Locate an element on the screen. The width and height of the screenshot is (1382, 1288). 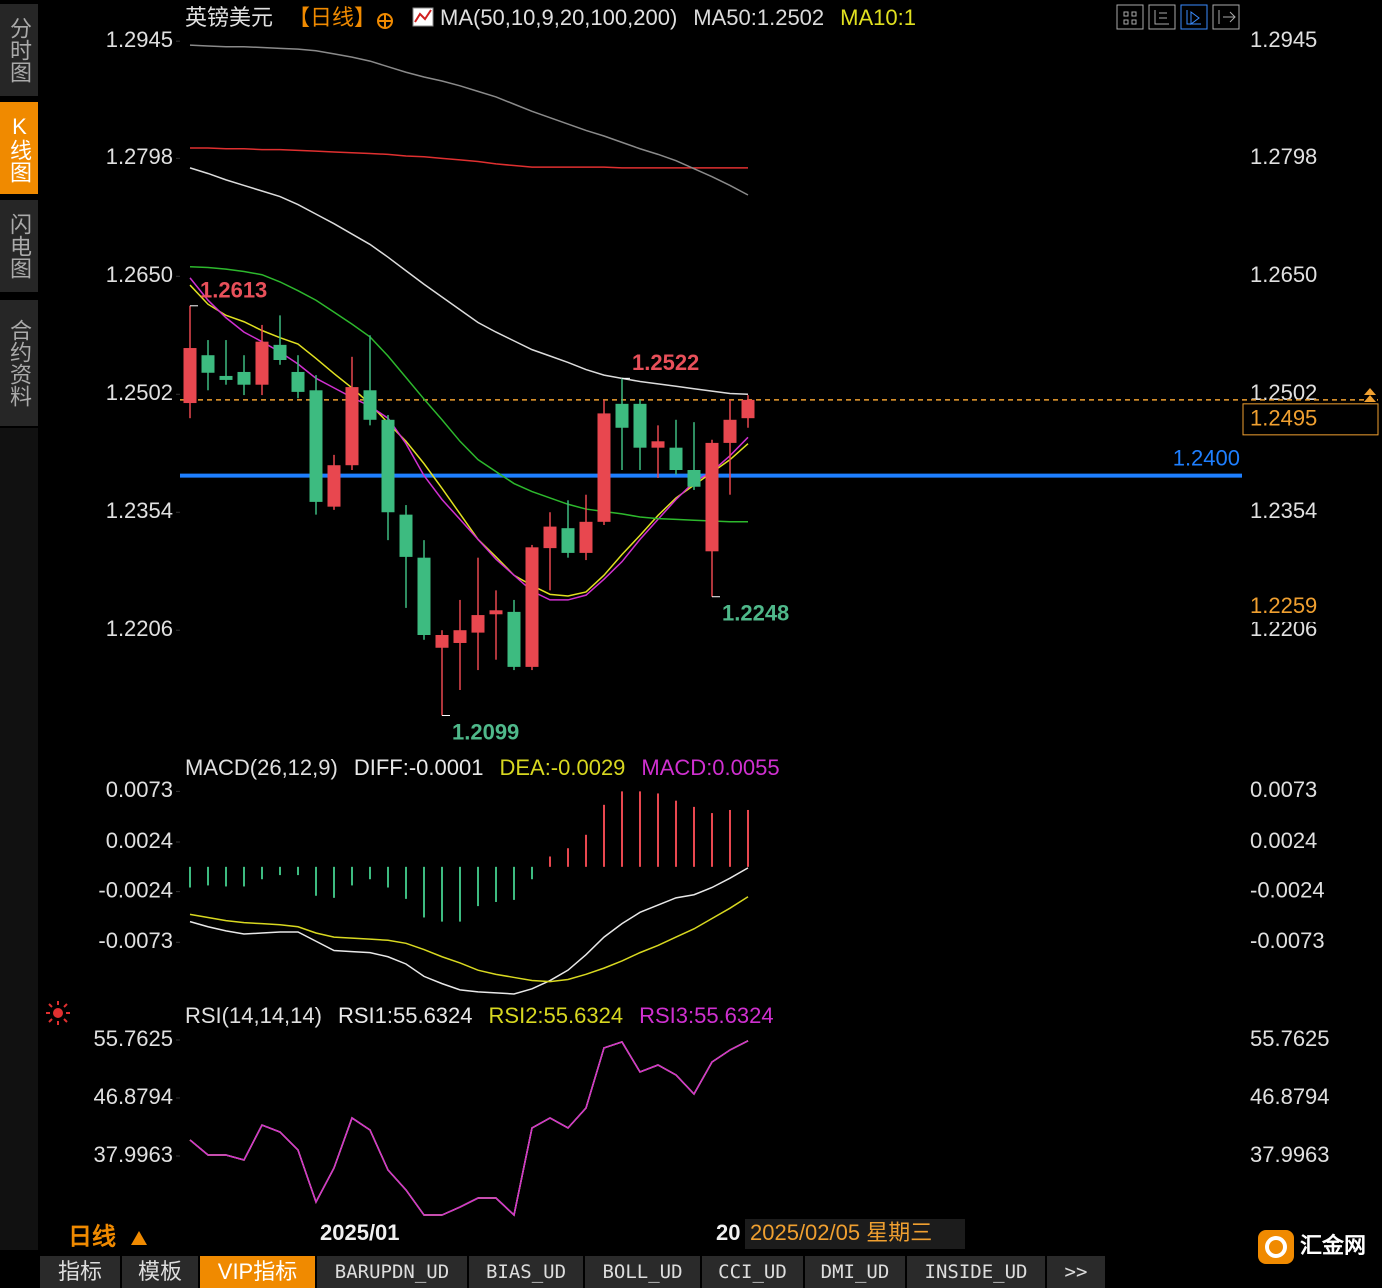
legend-label: MACD:0.0055 is located at coordinates (710, 767).